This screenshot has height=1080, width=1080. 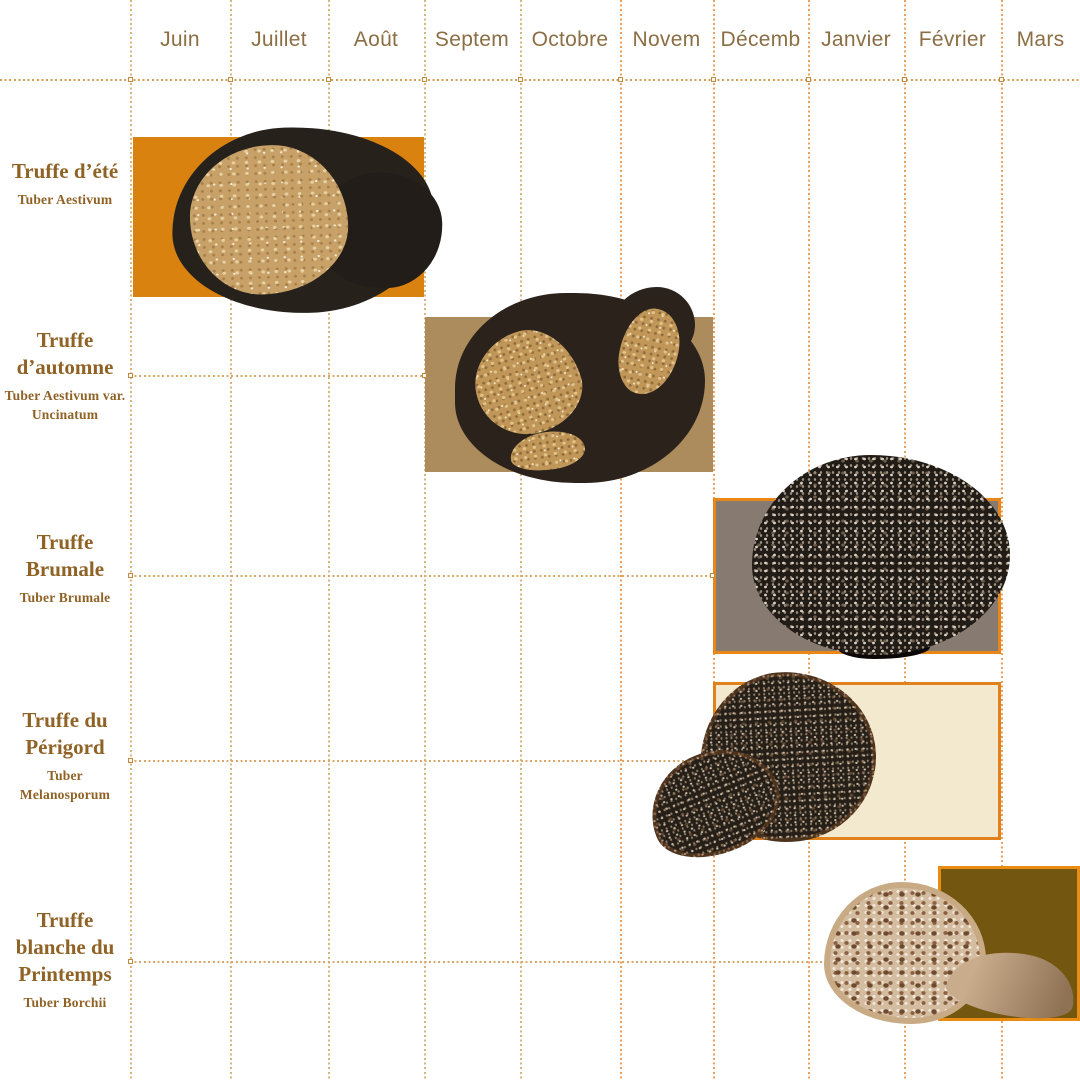 I want to click on truffle-name: Truffe blanche du Printemps, so click(x=65, y=947).